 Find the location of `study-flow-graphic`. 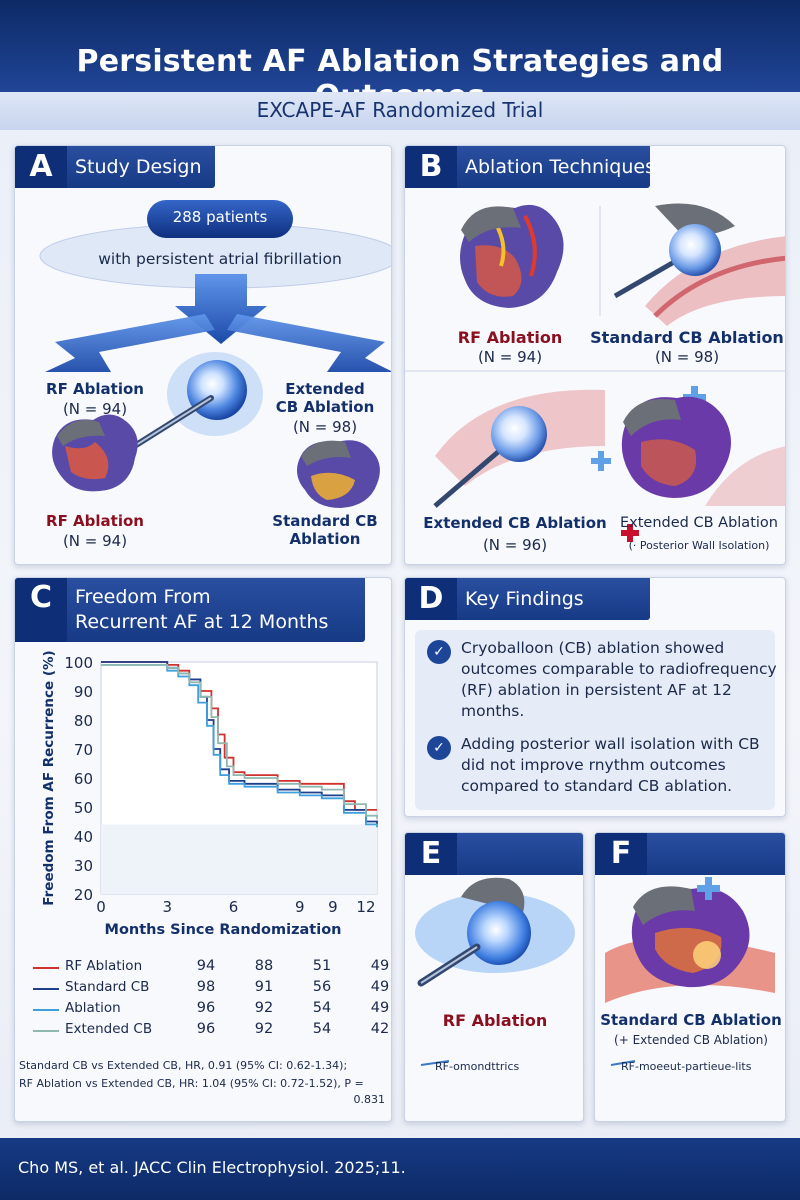

study-flow-graphic is located at coordinates (215, 354).